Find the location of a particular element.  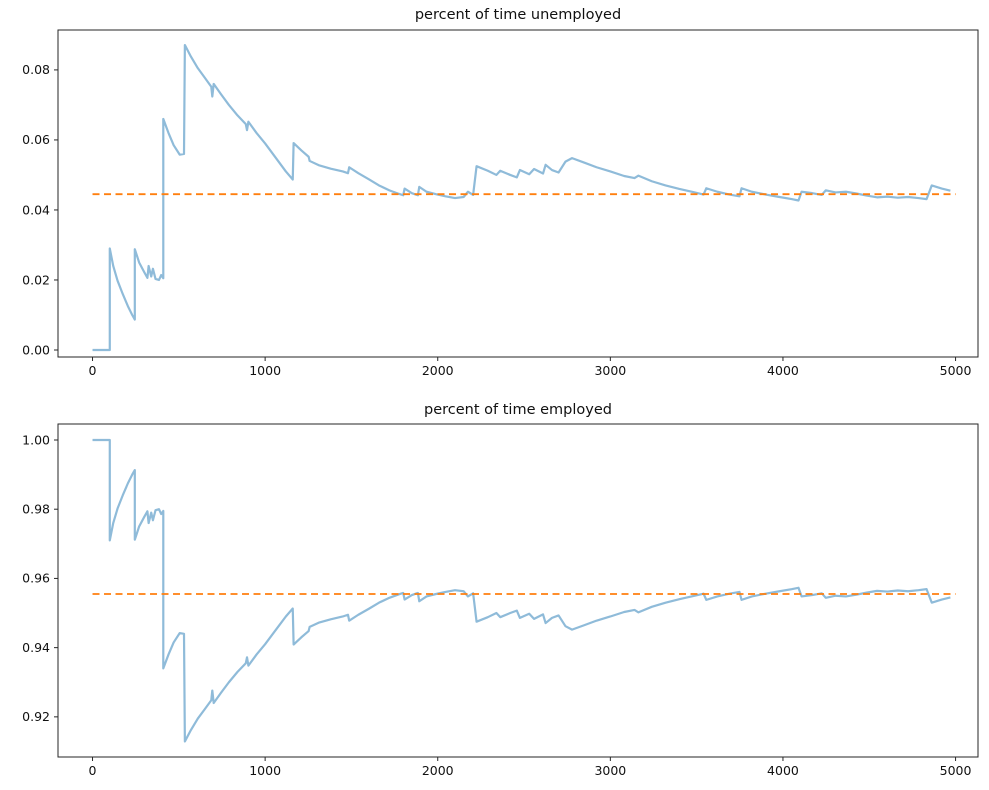

y-tick-label: 0.94 is located at coordinates (36, 647).